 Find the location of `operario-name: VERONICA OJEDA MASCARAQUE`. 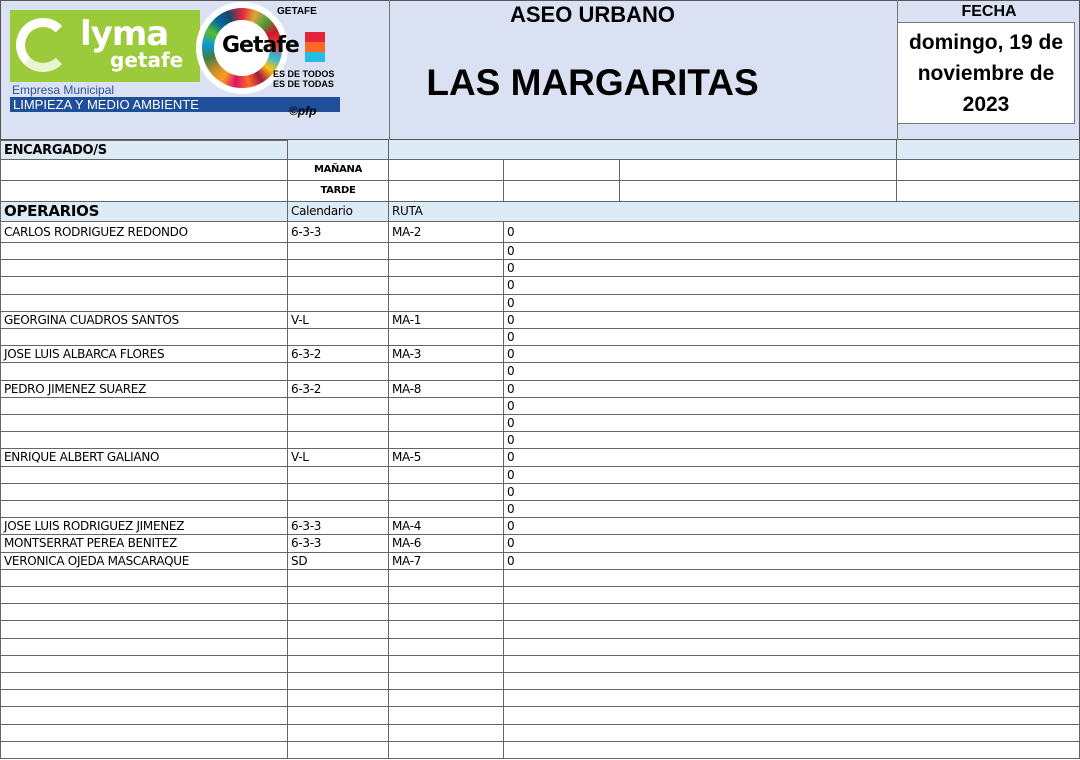

operario-name: VERONICA OJEDA MASCARAQUE is located at coordinates (144, 561).